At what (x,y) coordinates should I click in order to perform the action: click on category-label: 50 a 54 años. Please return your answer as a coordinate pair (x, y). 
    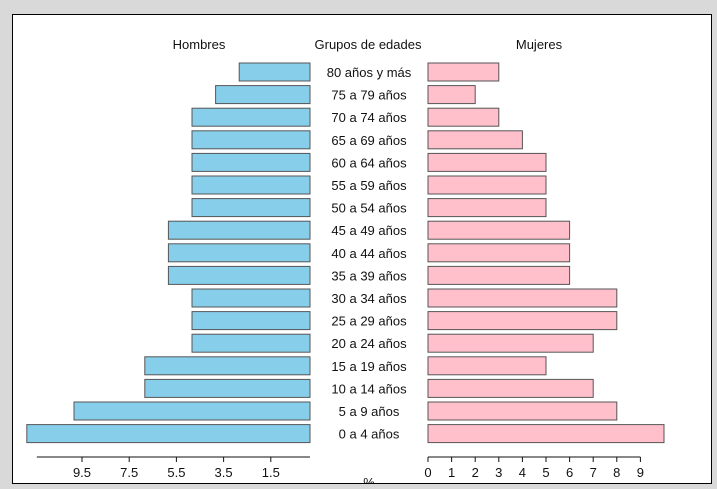
    Looking at the image, I should click on (369, 208).